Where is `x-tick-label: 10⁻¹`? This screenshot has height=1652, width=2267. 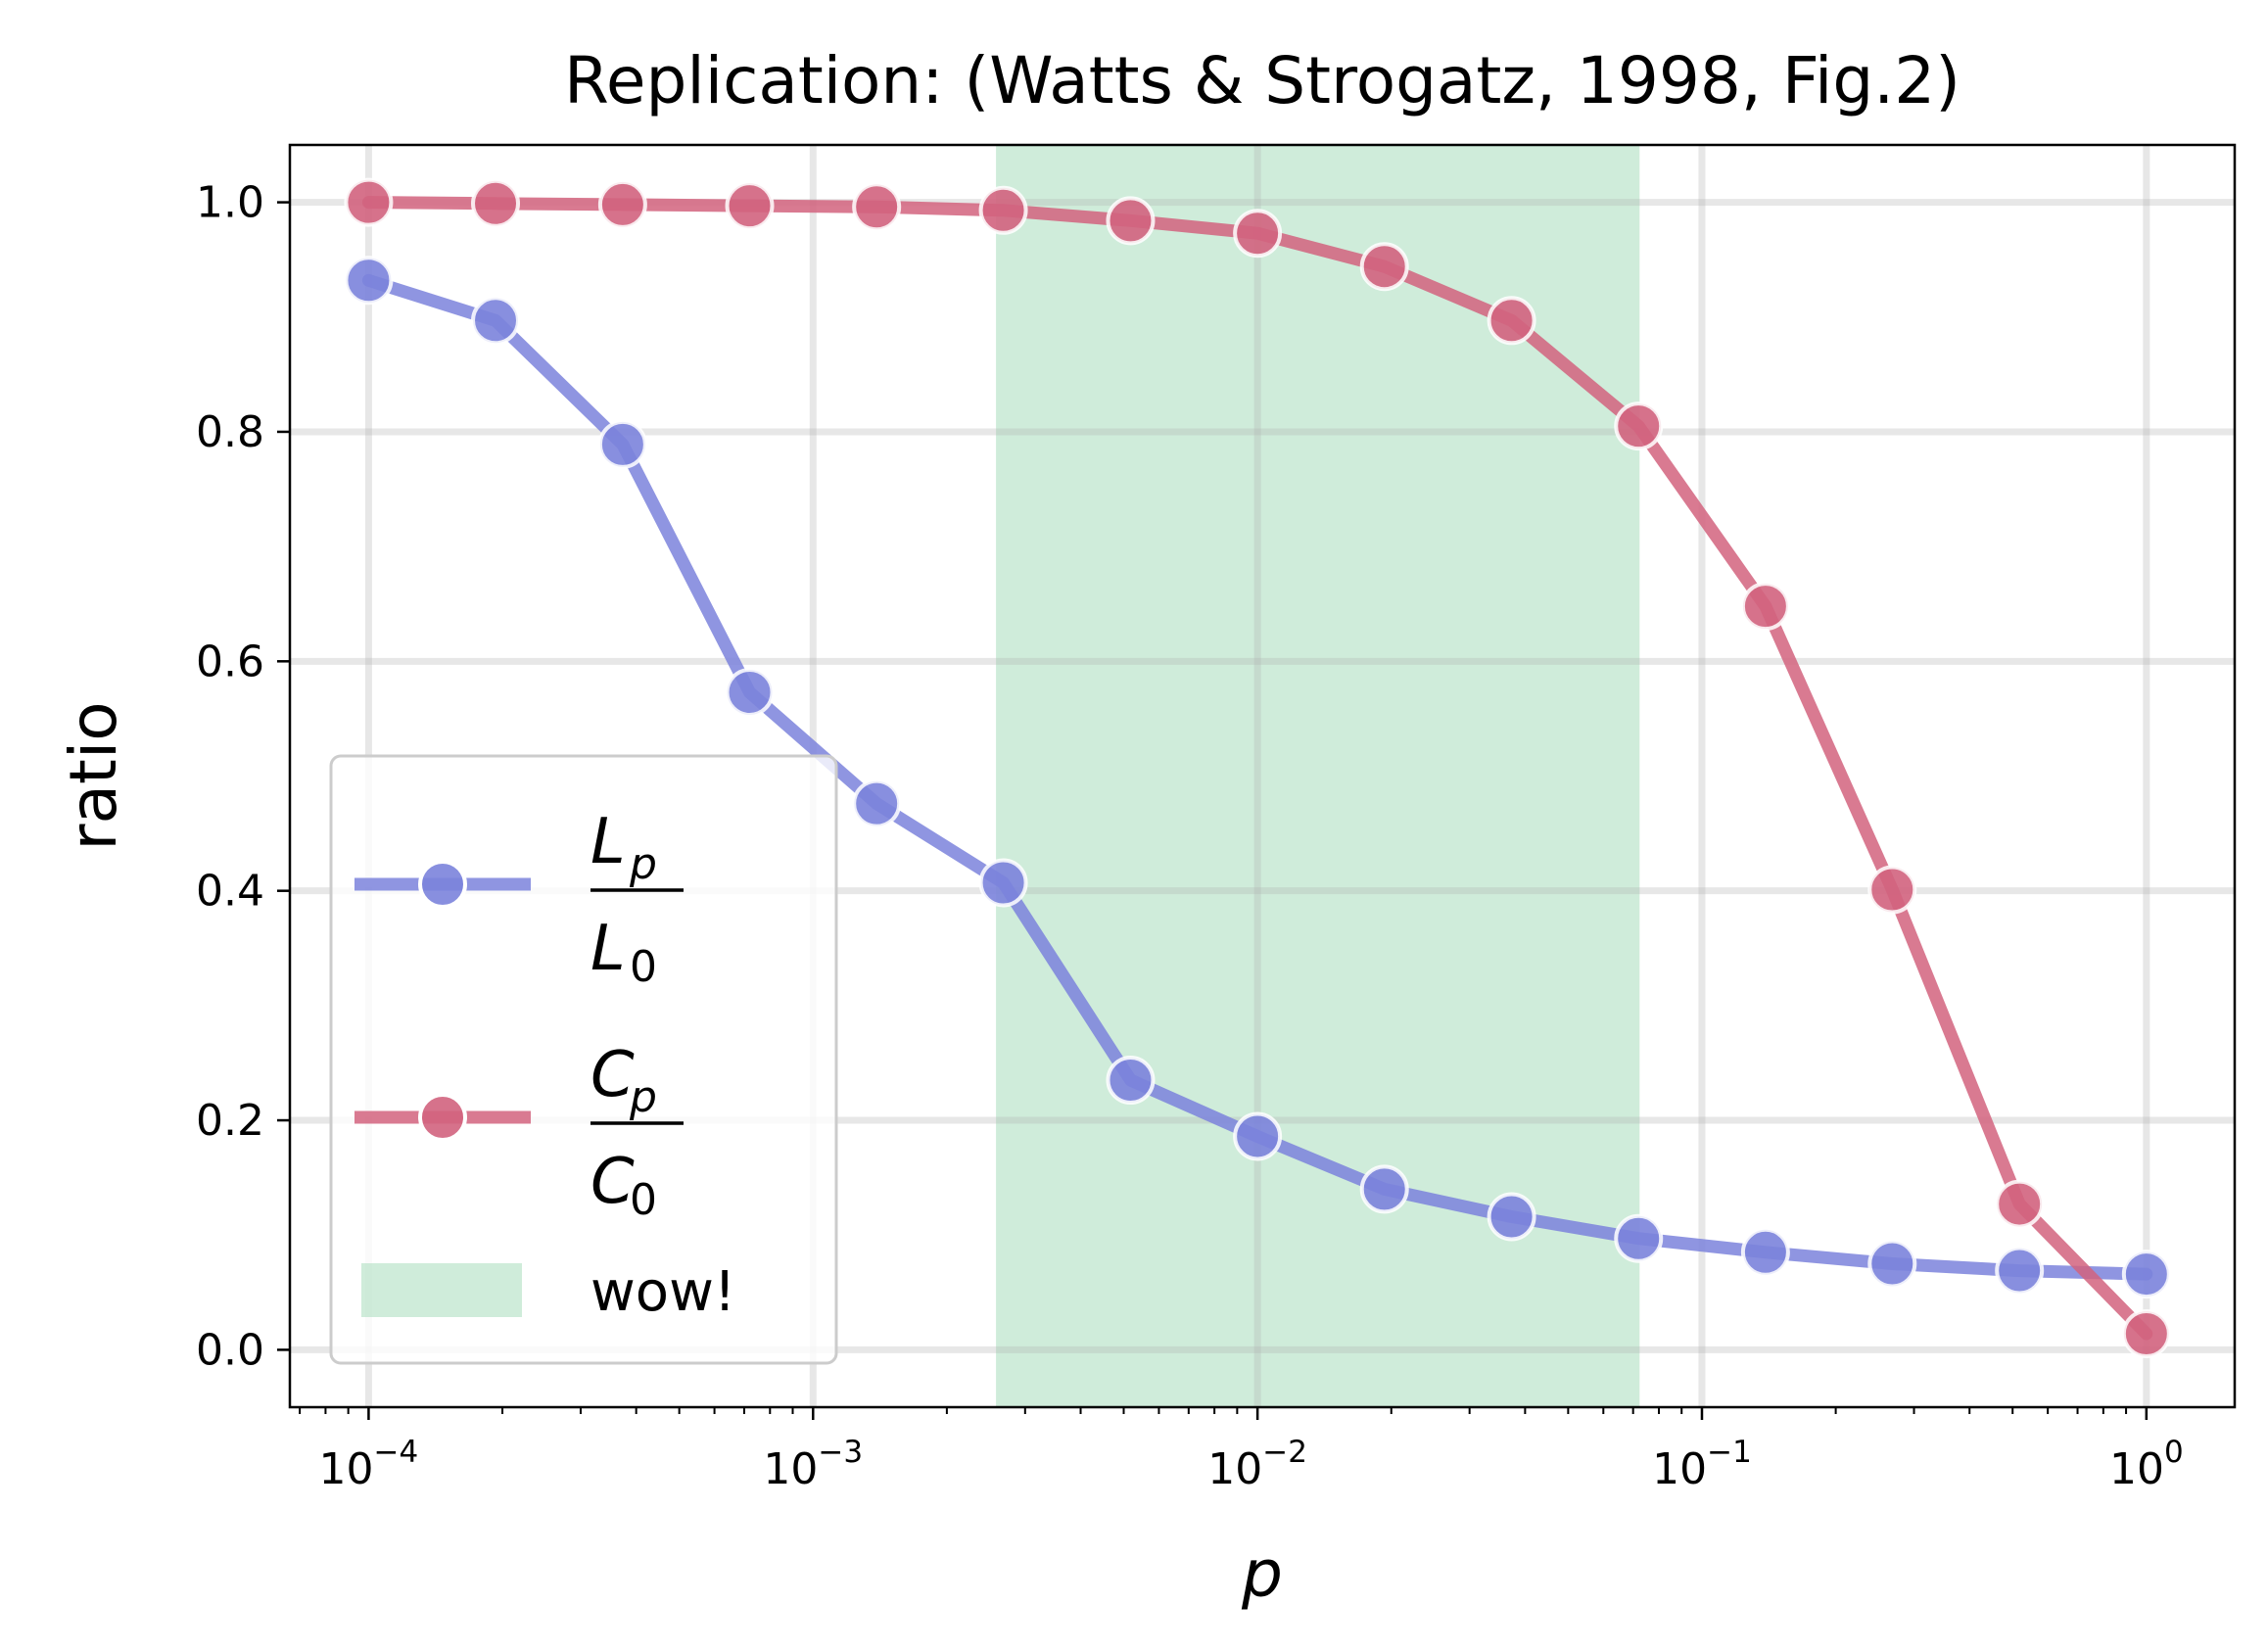 x-tick-label: 10⁻¹ is located at coordinates (1702, 1464).